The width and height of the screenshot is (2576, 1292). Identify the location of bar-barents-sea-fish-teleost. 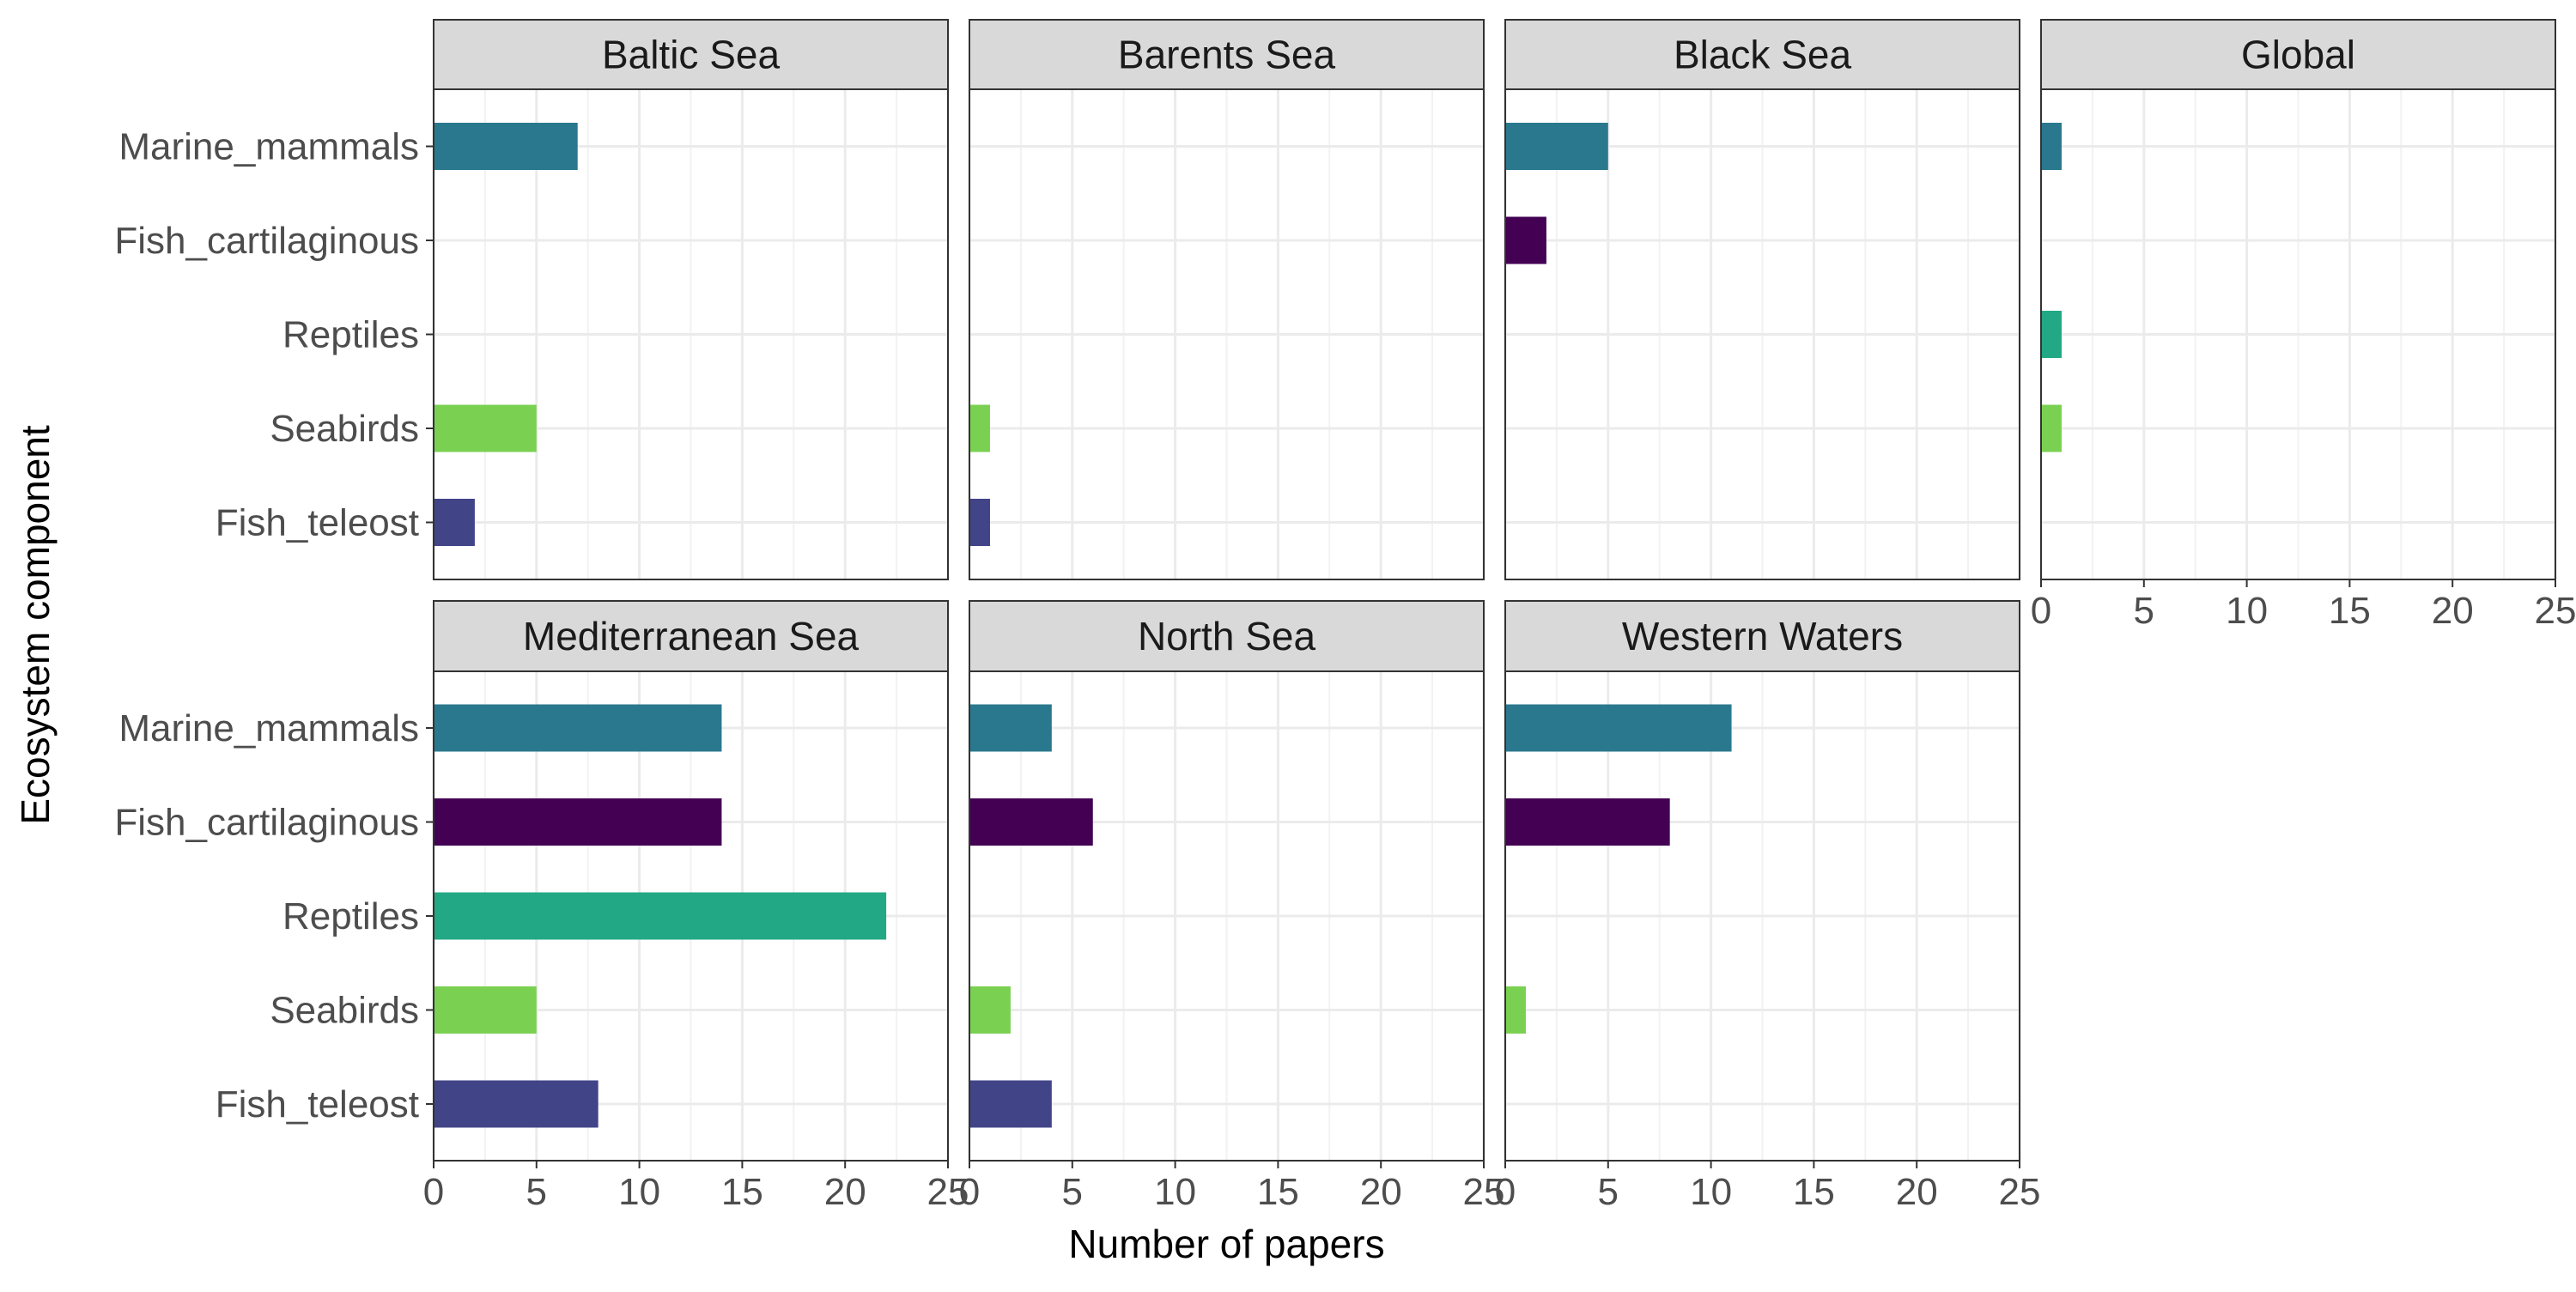
(980, 522).